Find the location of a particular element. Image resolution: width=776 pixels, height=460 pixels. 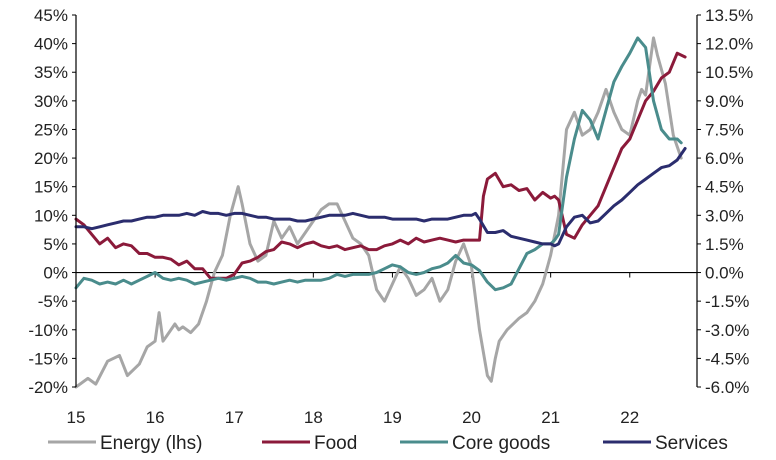

x-tick-label: 22 is located at coordinates (629, 417).